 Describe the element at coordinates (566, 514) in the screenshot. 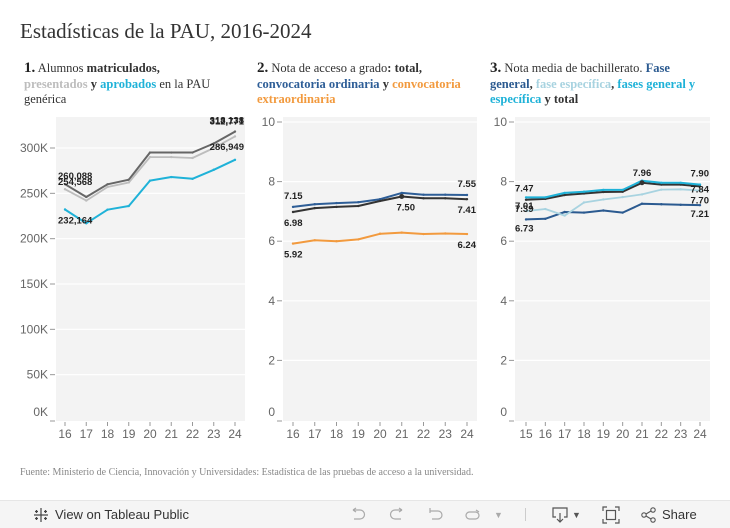

I see `download-button: ▼` at that location.